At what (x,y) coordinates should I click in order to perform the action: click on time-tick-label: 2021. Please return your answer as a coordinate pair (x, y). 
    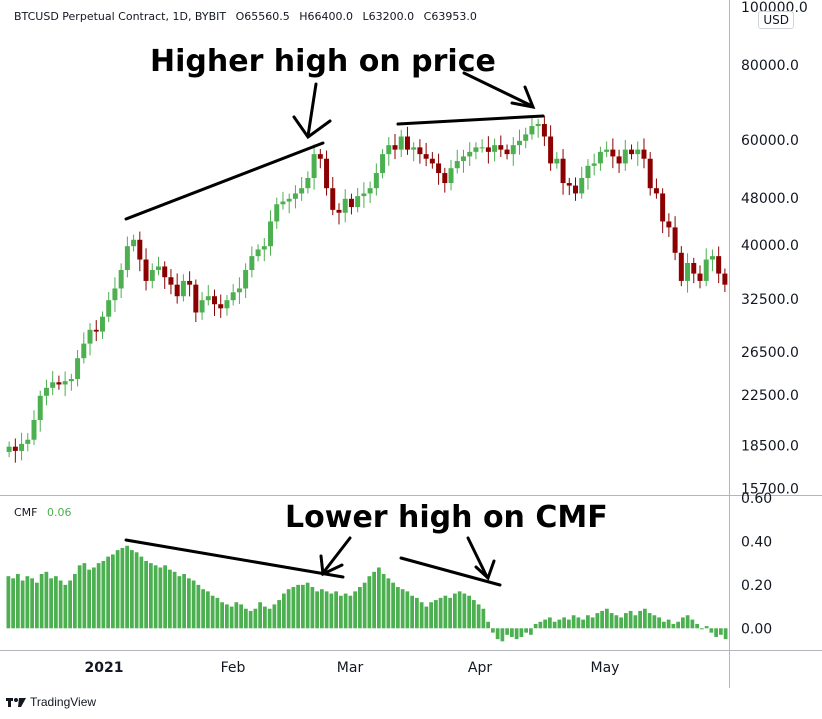
    Looking at the image, I should click on (104, 668).